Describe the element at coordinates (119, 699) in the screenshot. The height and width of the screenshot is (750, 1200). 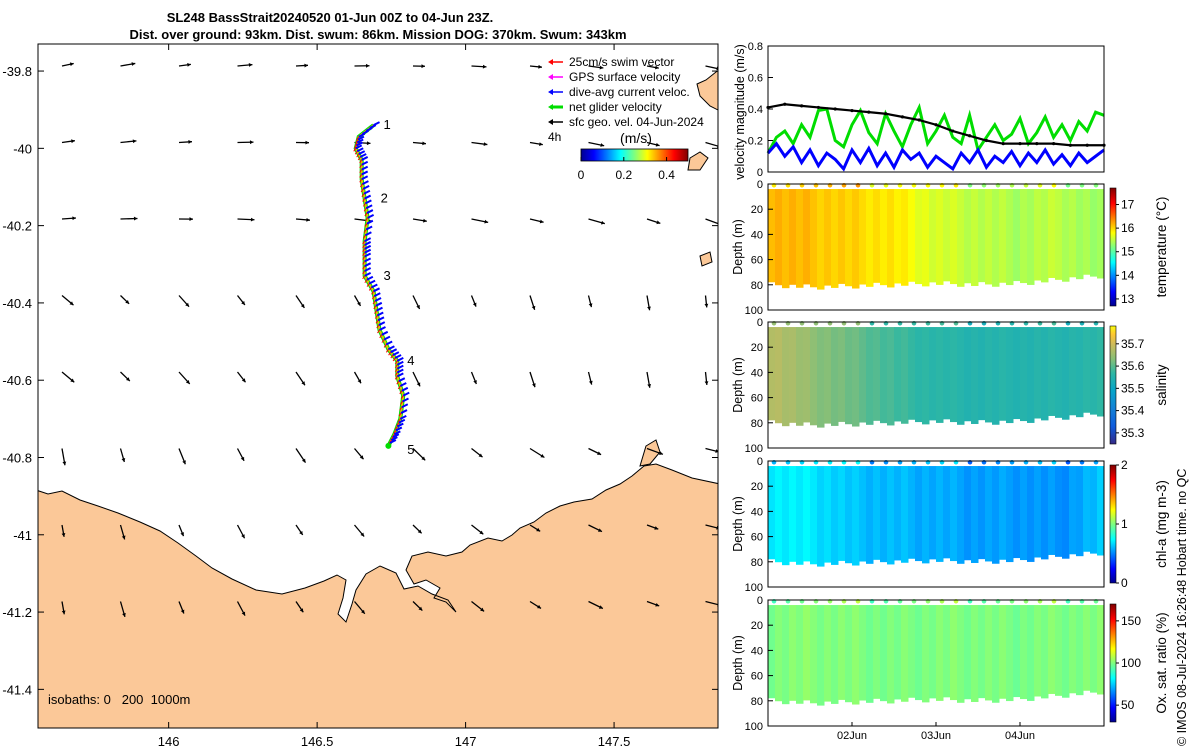
I see `isobaths-annotation: isobaths: 0 200 1000m` at that location.